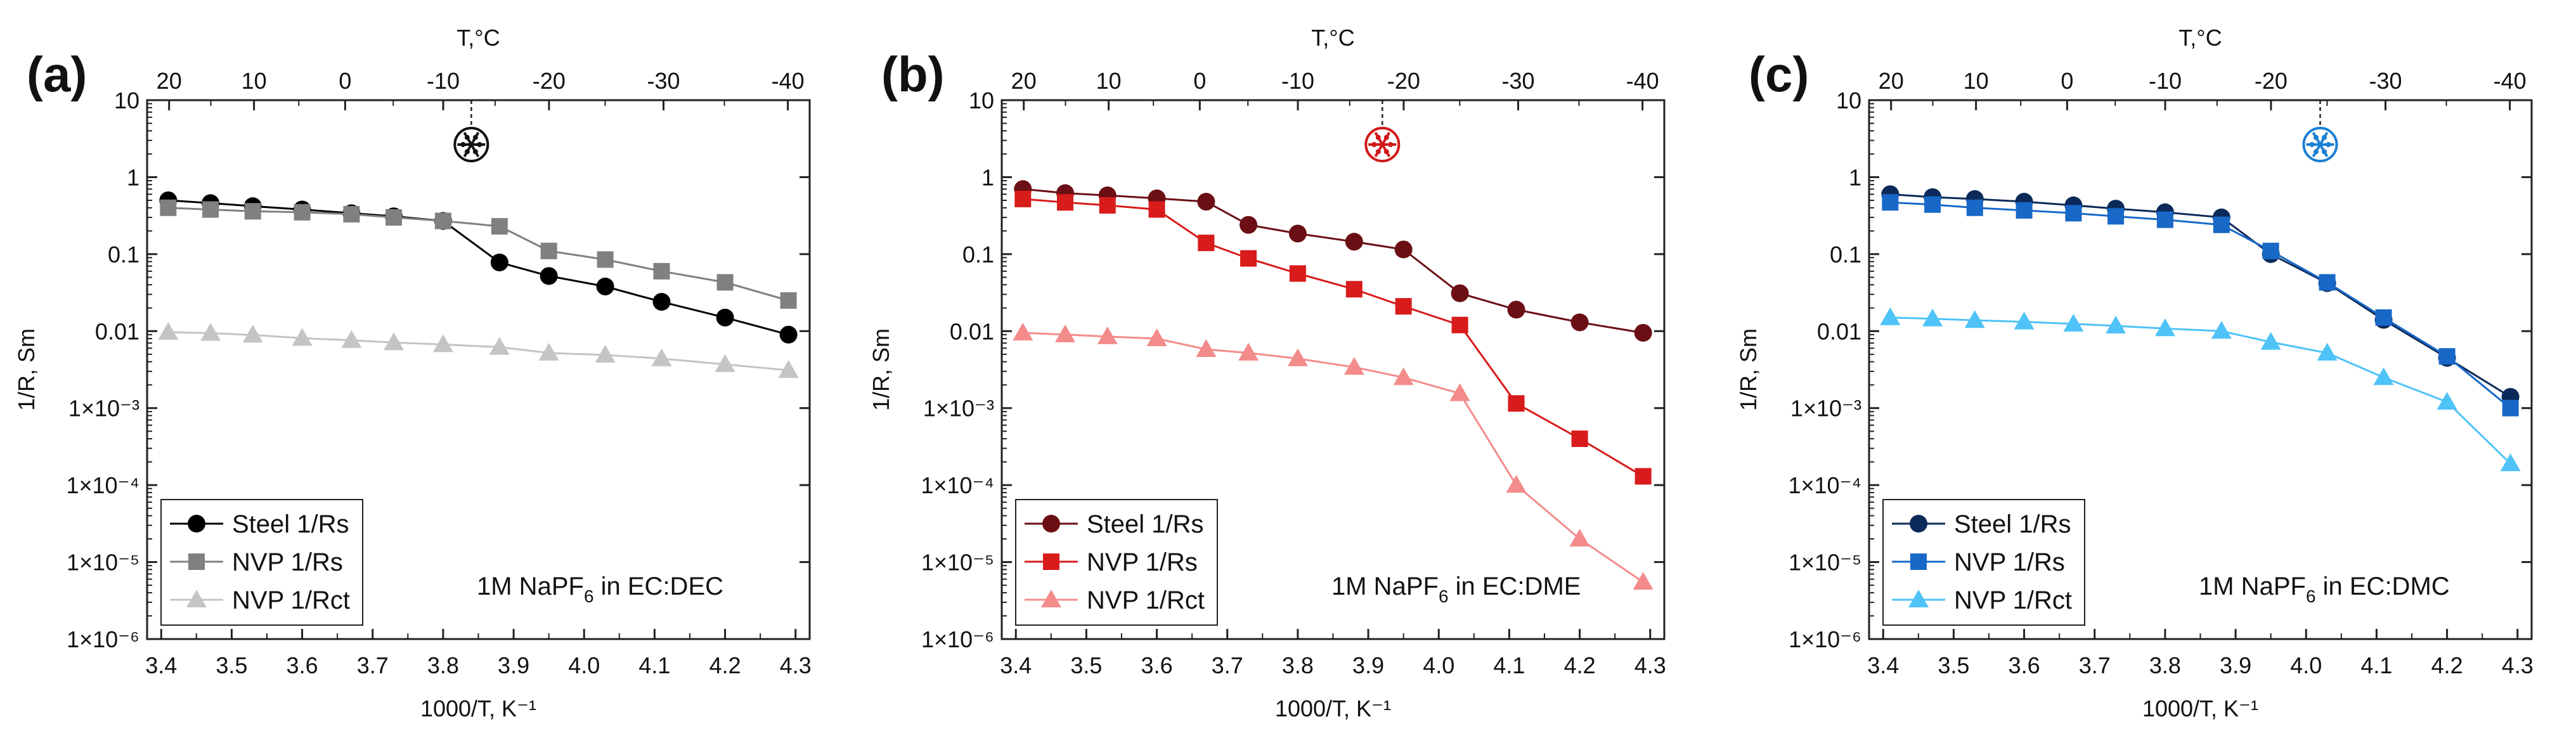 The image size is (2576, 750). What do you see at coordinates (2311, 596) in the screenshot?
I see `electrolyte-subscript: 6` at bounding box center [2311, 596].